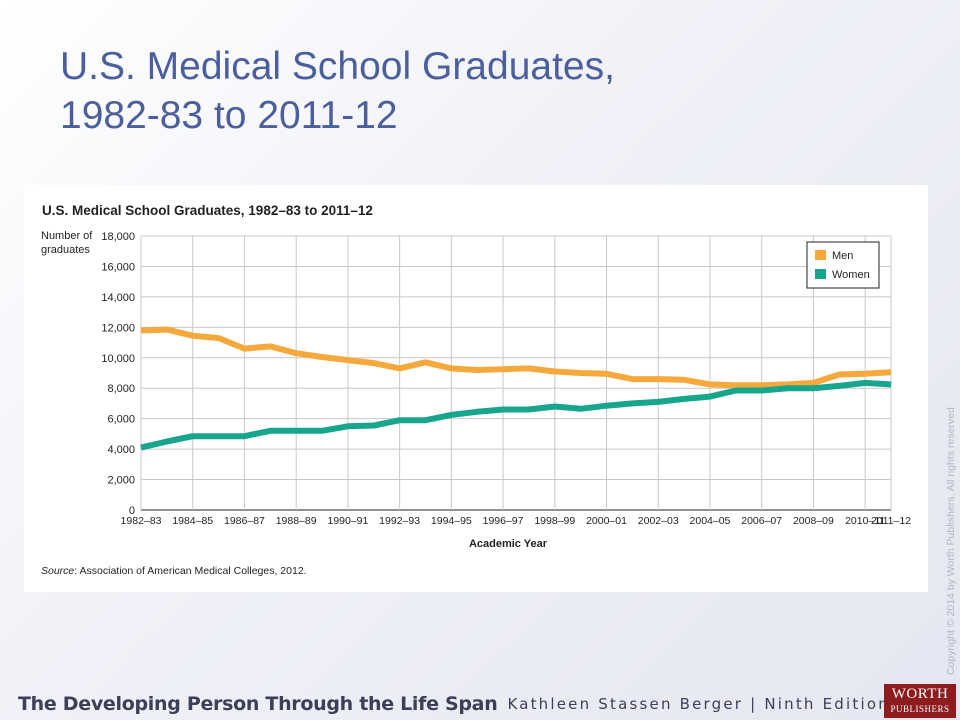 Image resolution: width=960 pixels, height=720 pixels. Describe the element at coordinates (337, 66) in the screenshot. I see `slide-title-line1: U.S. Medical School Graduates,` at that location.